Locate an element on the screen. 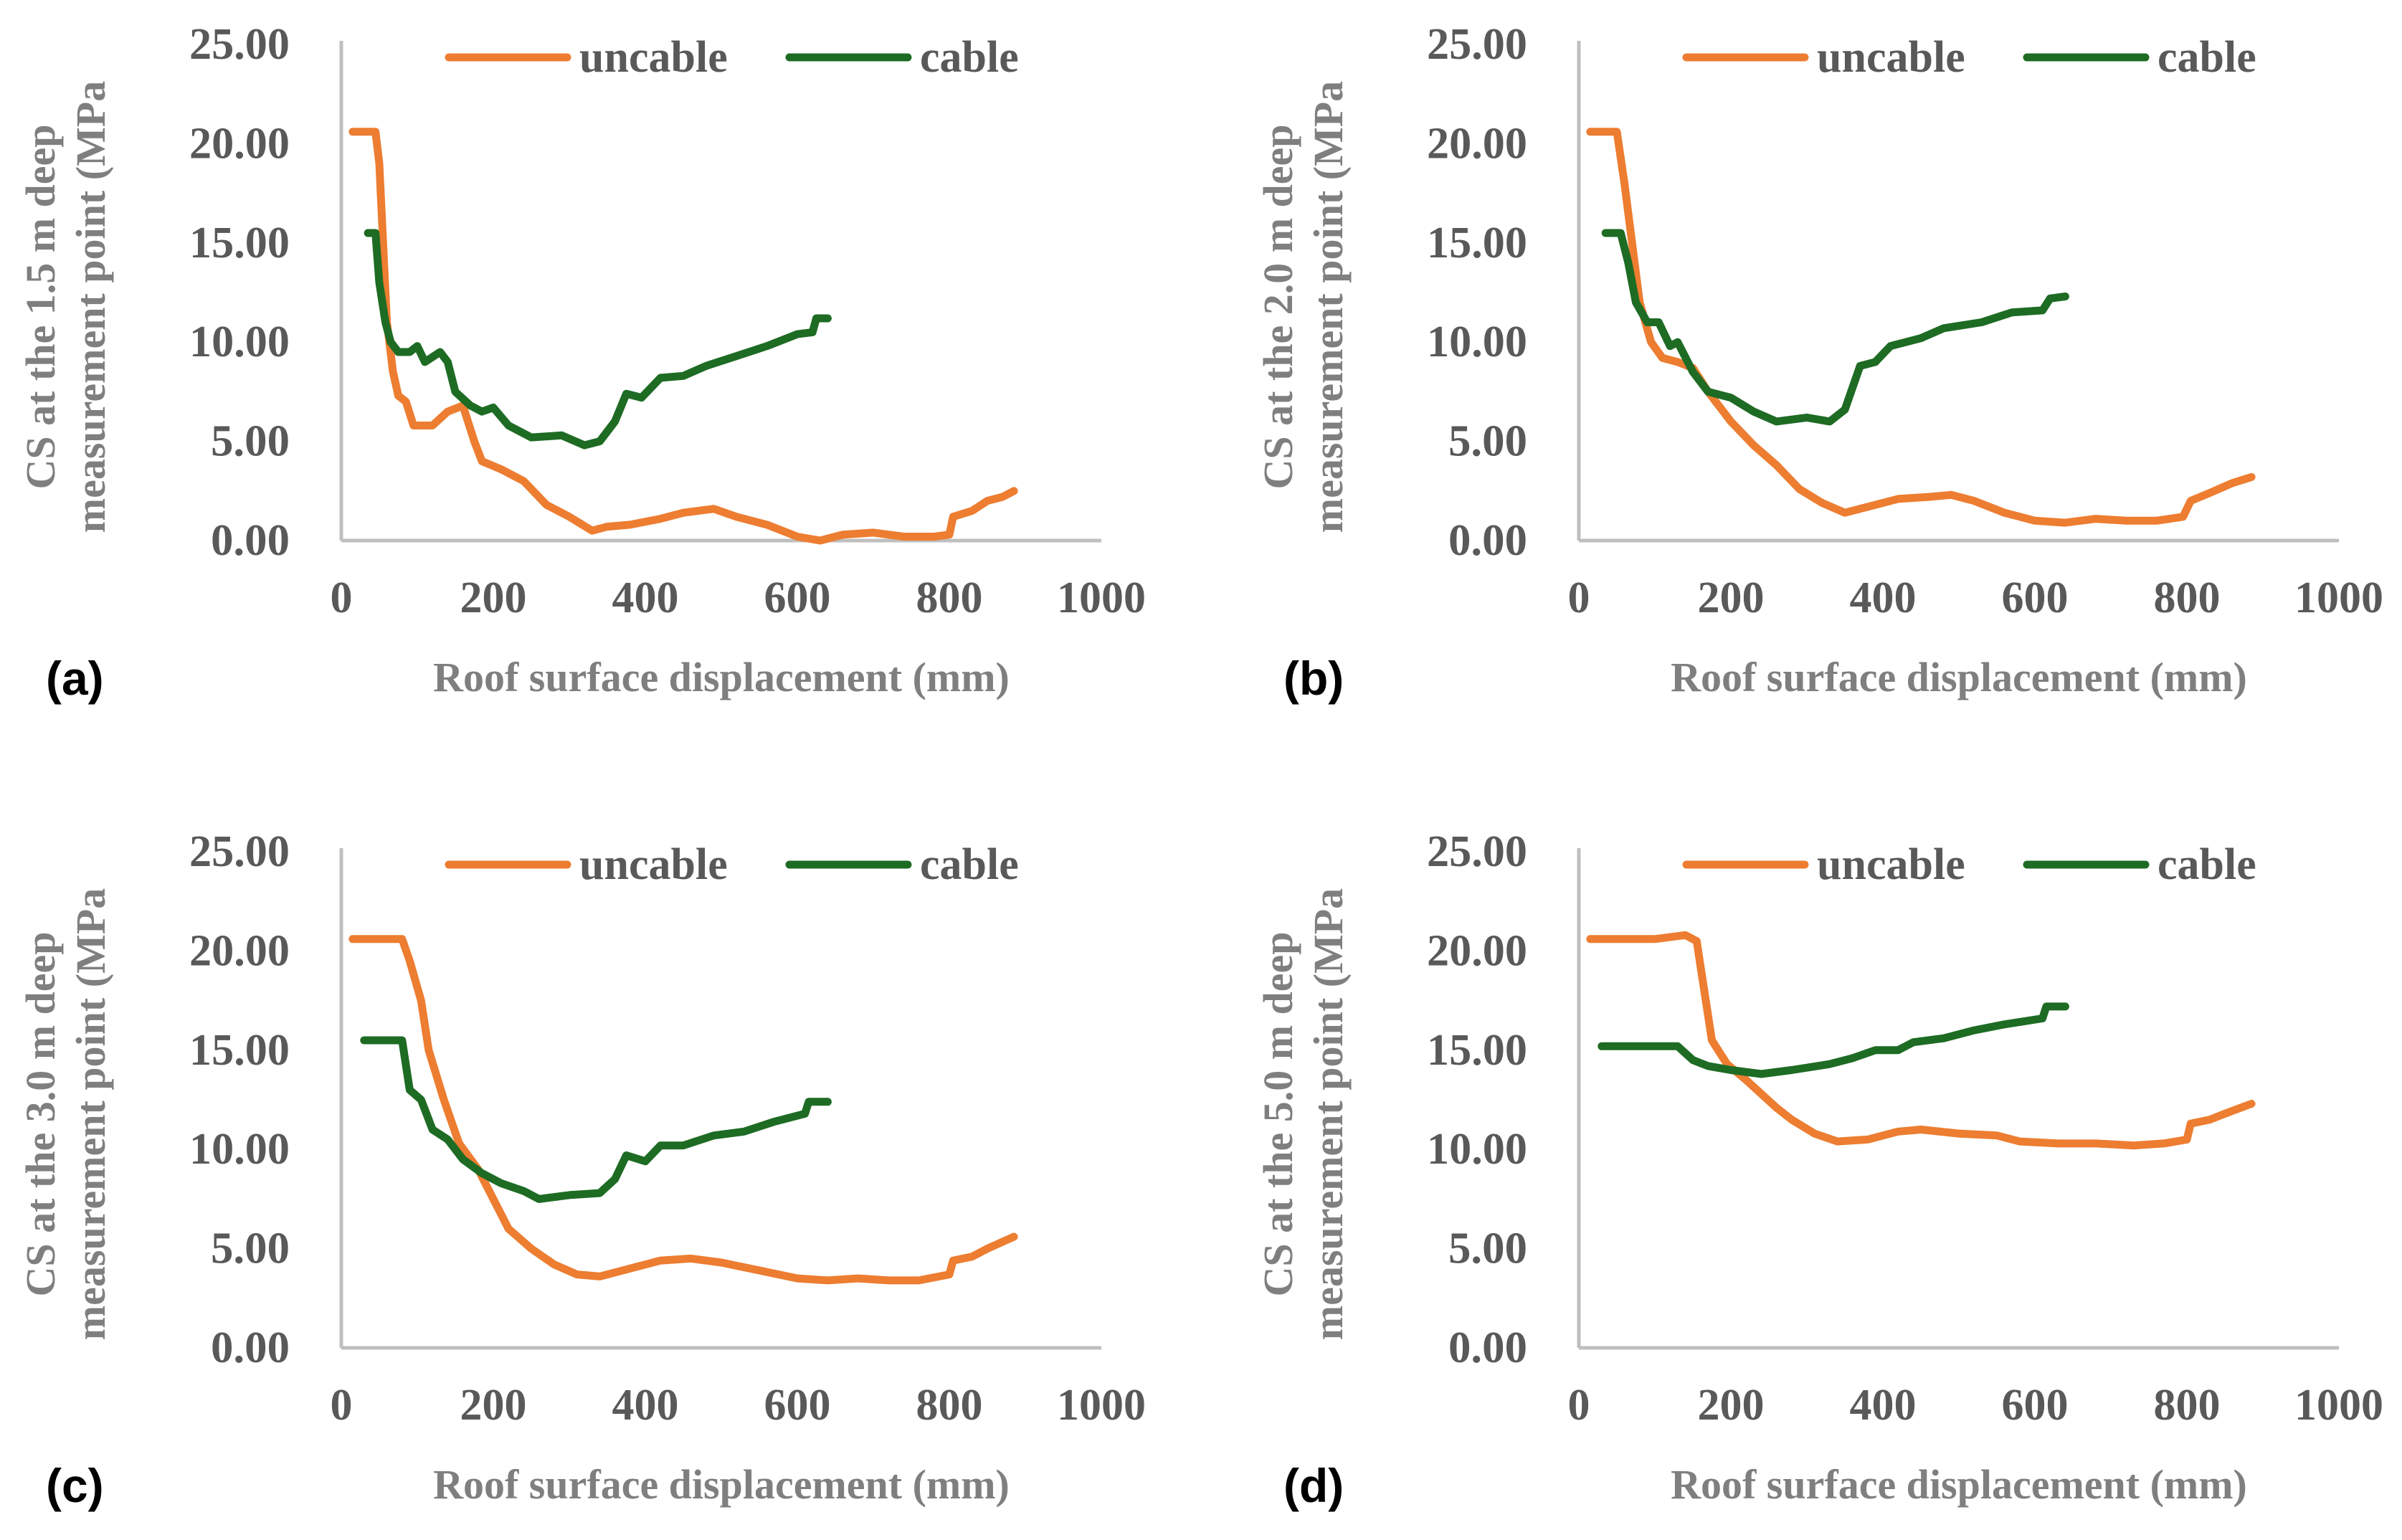  y-axis-title-line: CS at the 3.0 m deep is located at coordinates (40, 1113).